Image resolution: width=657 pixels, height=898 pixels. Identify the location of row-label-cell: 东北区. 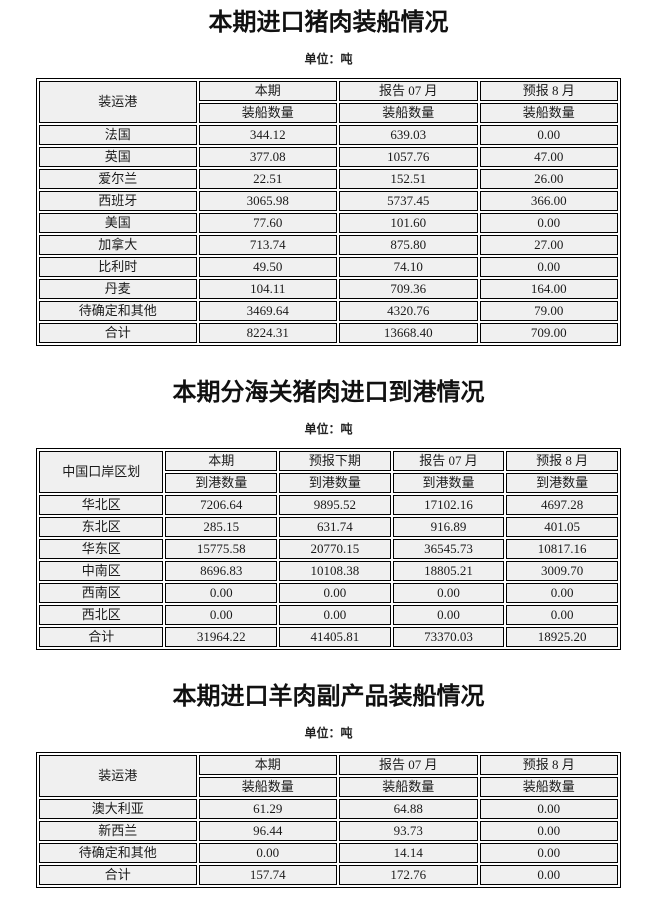
(101, 527).